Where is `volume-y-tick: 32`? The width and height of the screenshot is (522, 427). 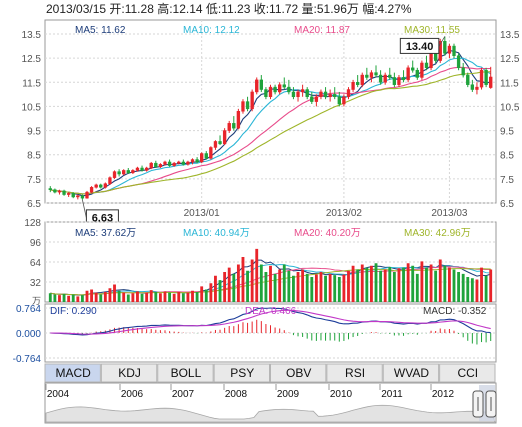
volume-y-tick: 32 is located at coordinates (36, 283).